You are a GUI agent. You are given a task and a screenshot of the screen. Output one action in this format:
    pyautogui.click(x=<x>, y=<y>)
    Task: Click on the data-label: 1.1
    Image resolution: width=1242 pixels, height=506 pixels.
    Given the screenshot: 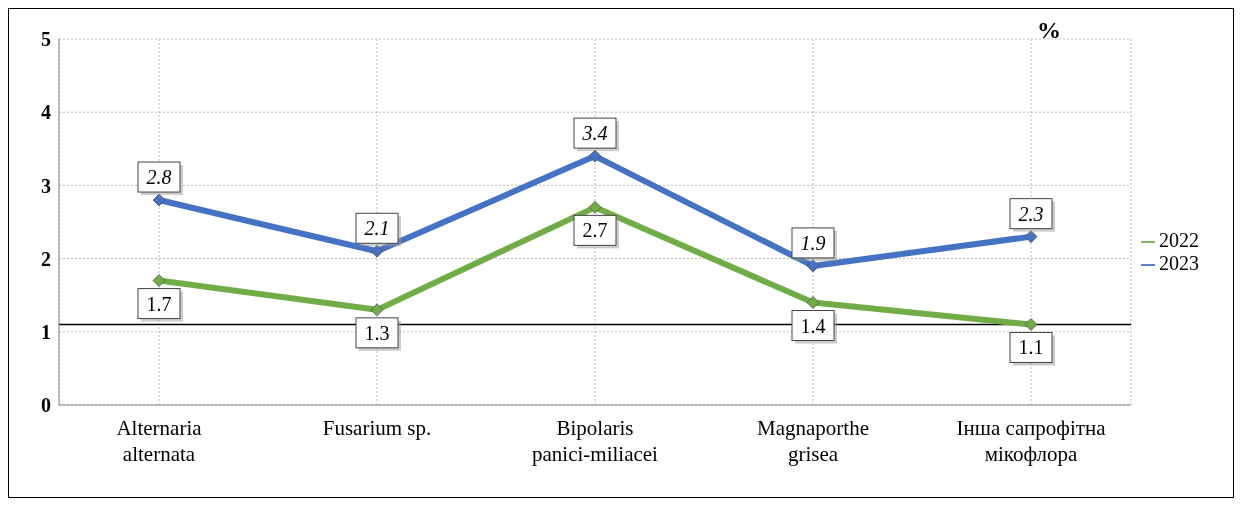 What is the action you would take?
    pyautogui.click(x=1031, y=347)
    